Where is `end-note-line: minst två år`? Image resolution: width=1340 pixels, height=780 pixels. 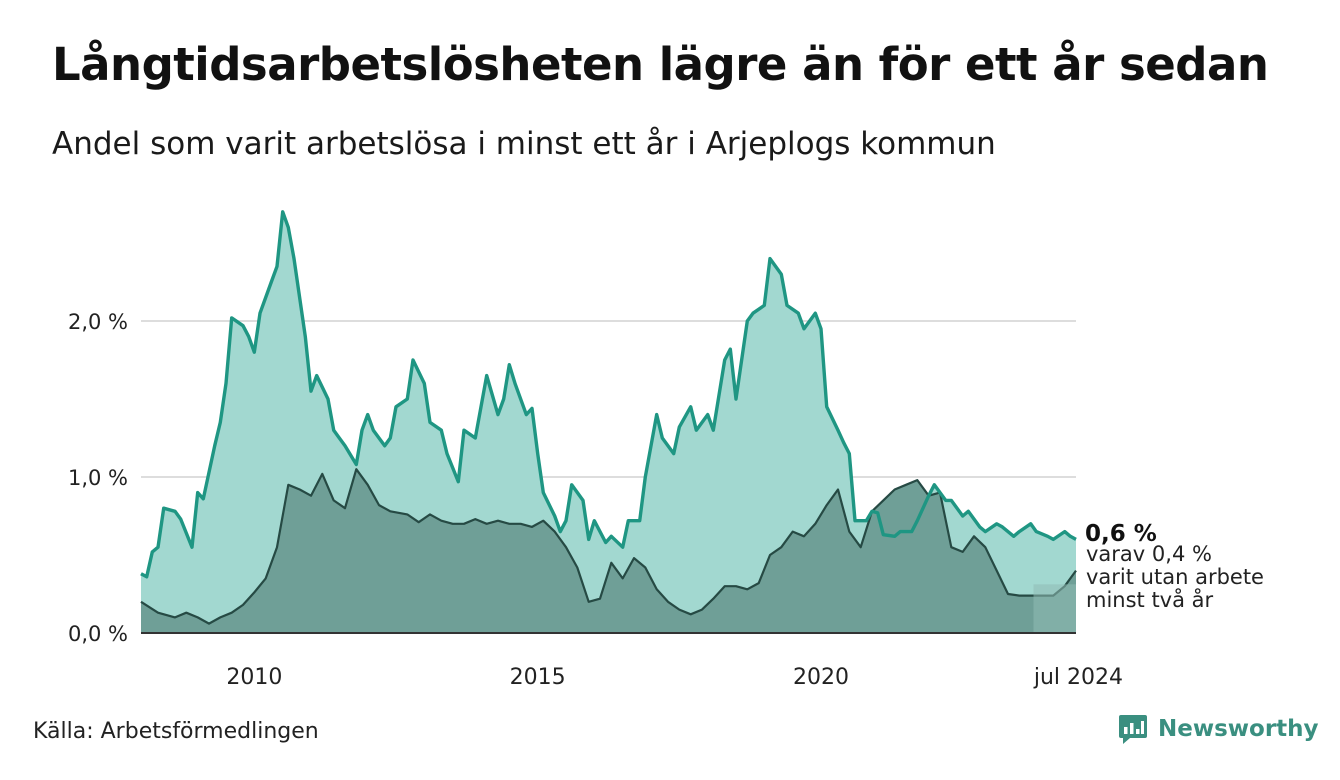
end-note-line: minst två år is located at coordinates (1150, 599).